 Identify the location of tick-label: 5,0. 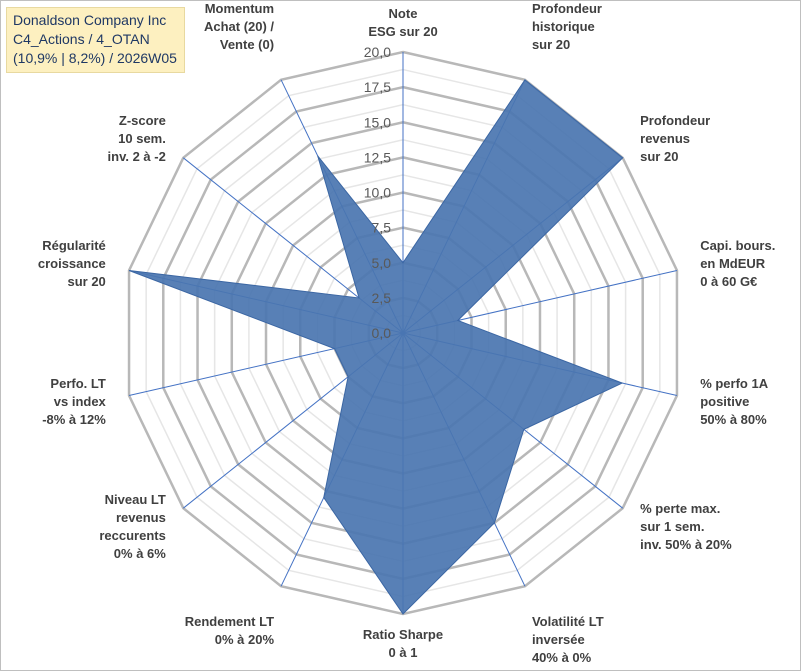
(382, 263).